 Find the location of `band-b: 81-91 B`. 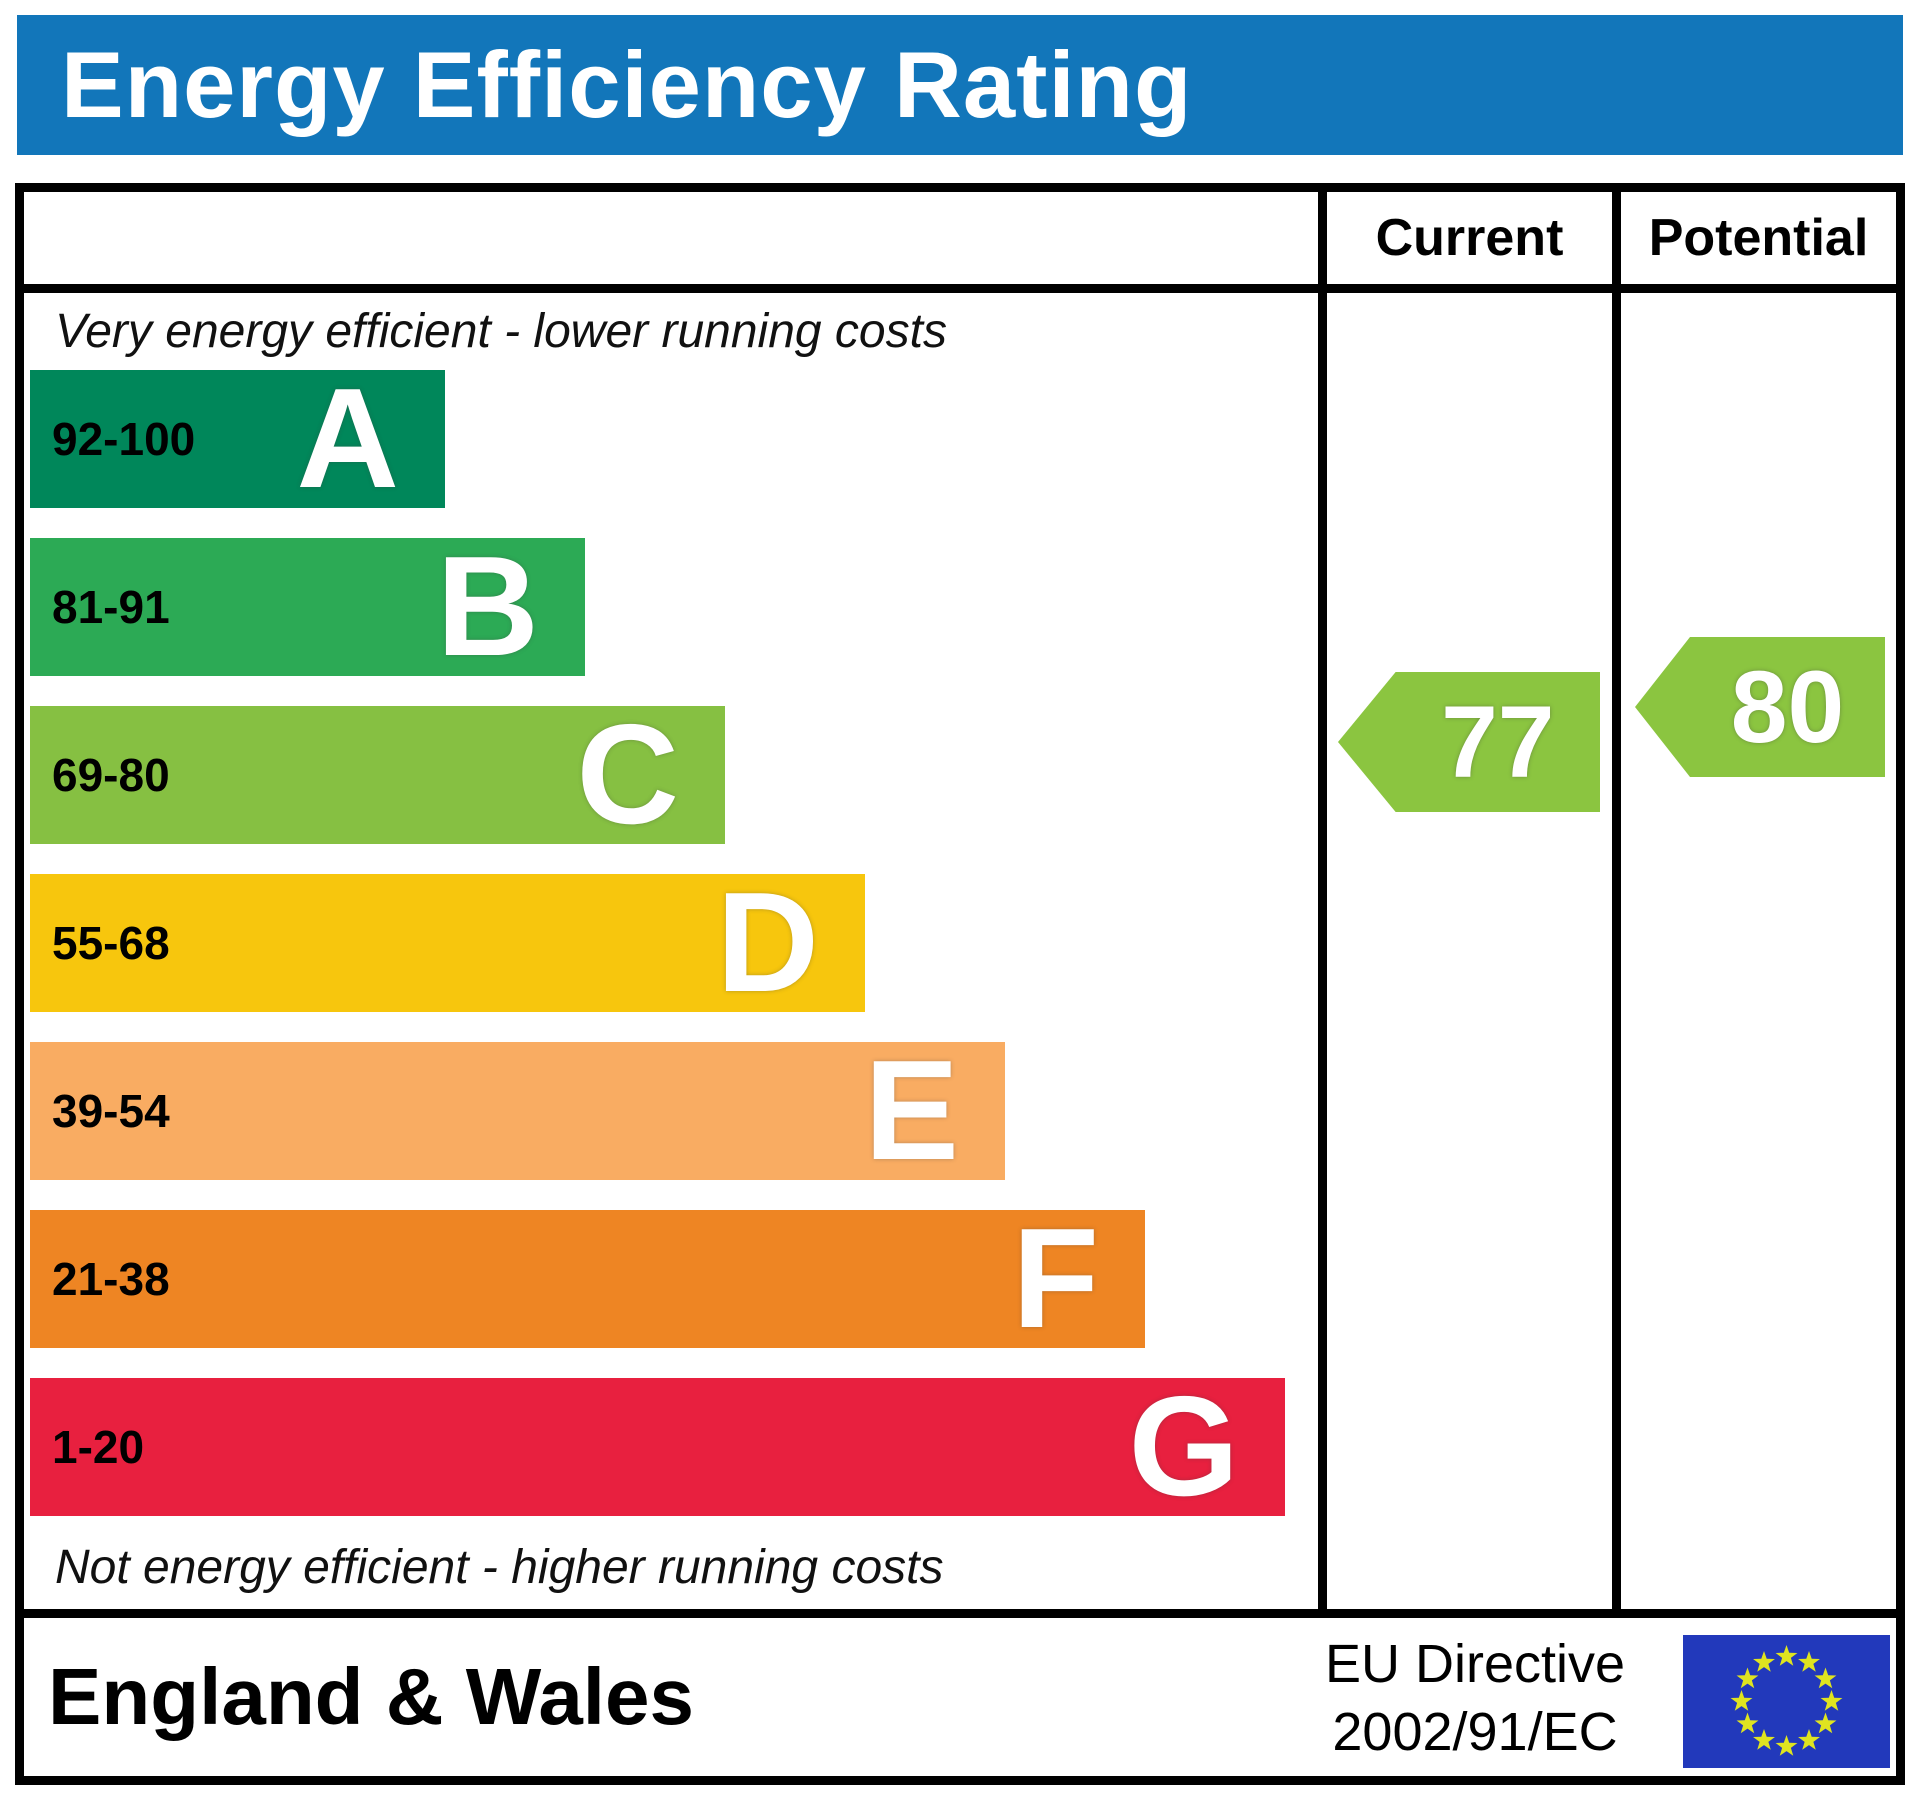

band-b: 81-91 B is located at coordinates (307, 606).